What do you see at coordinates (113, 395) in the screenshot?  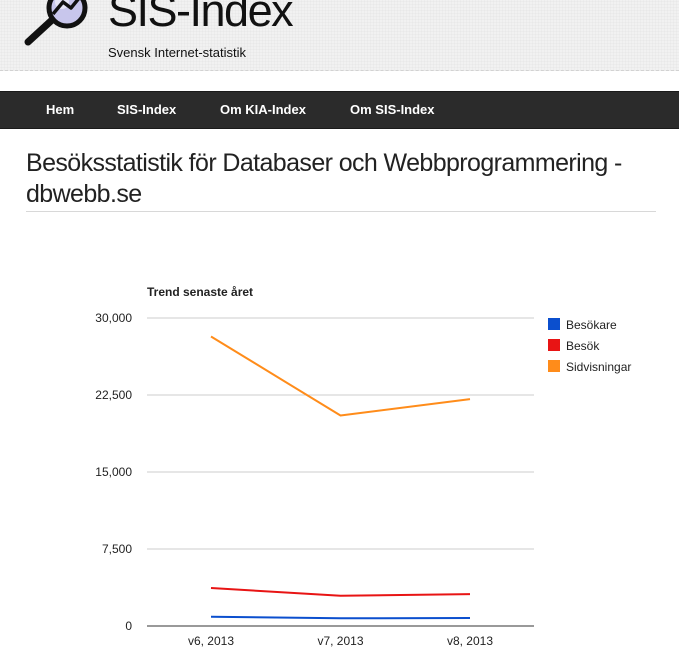 I see `y-tick-label: 22,500` at bounding box center [113, 395].